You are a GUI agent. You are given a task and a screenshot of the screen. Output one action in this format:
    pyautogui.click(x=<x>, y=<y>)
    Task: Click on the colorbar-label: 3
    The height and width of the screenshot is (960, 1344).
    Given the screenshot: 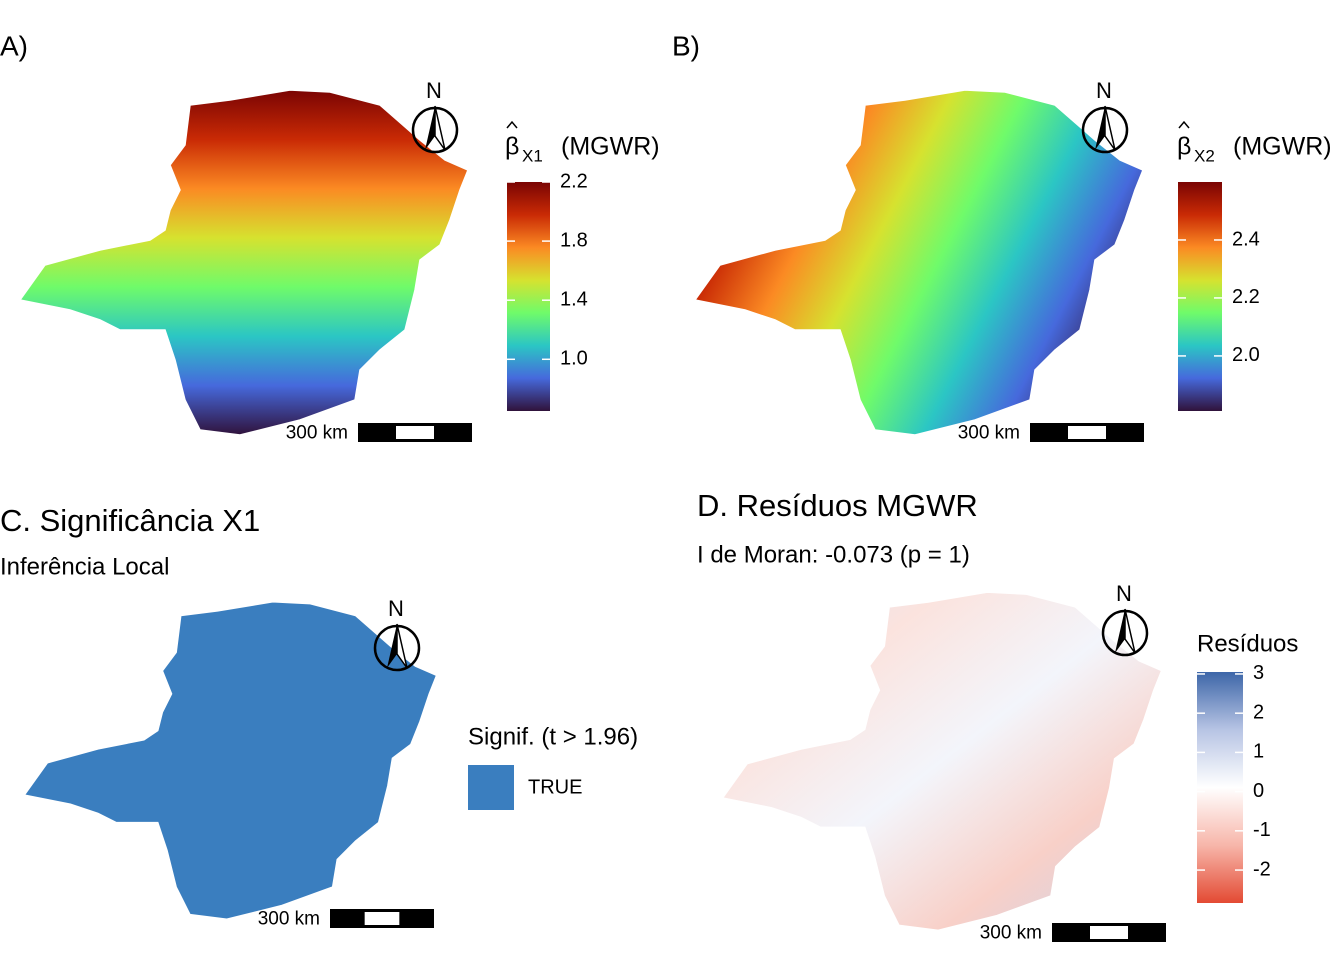 What is the action you would take?
    pyautogui.click(x=1258, y=673)
    